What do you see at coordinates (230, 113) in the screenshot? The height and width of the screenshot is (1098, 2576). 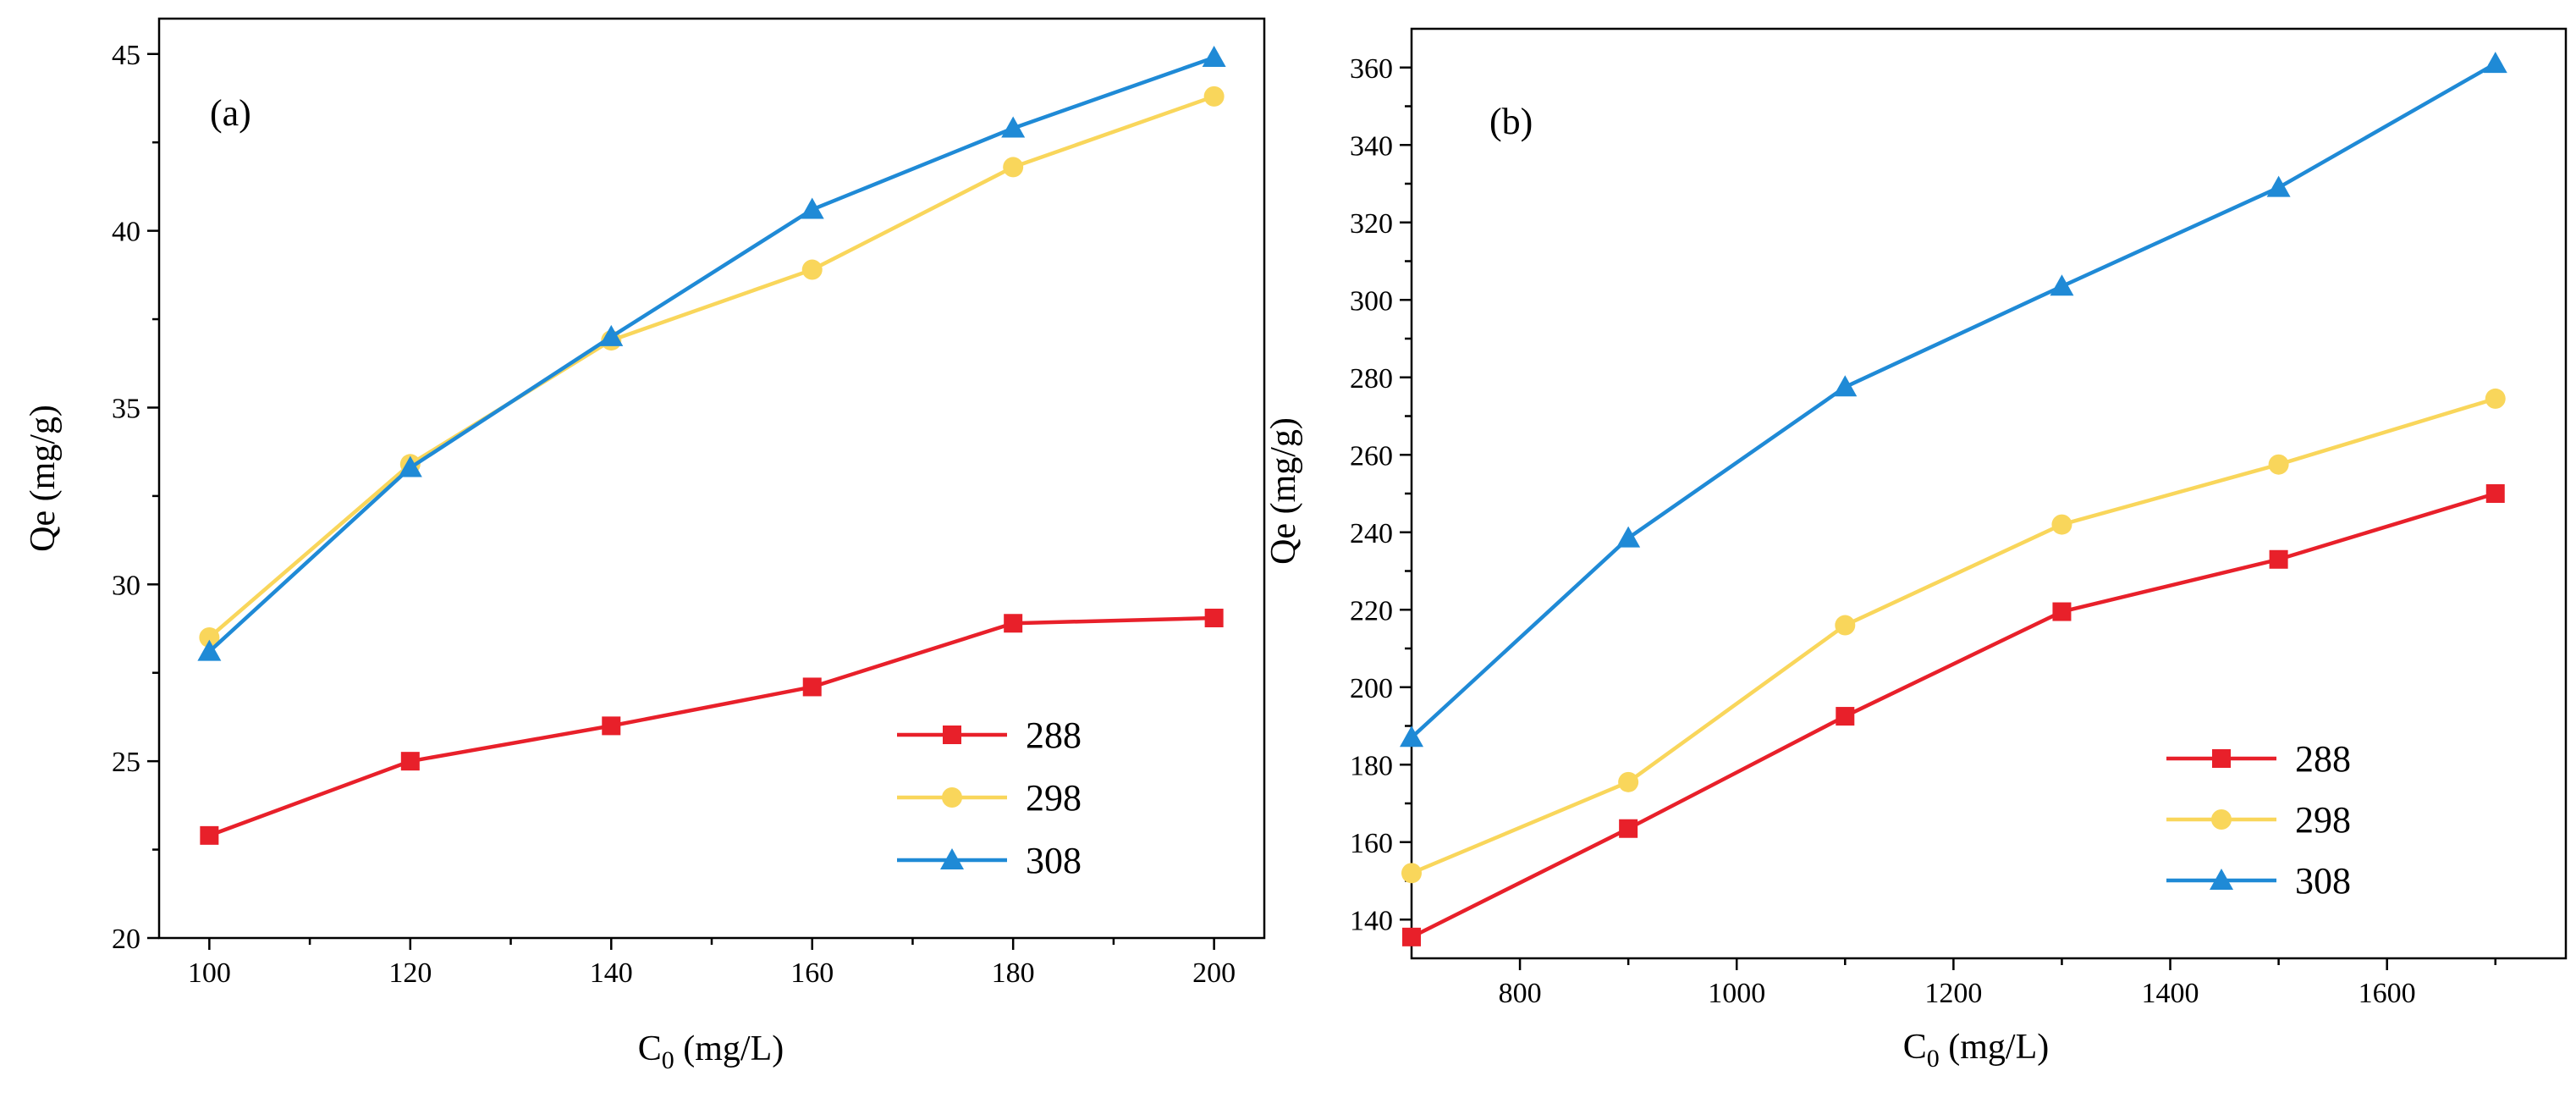 I see `panel-label: (a)` at bounding box center [230, 113].